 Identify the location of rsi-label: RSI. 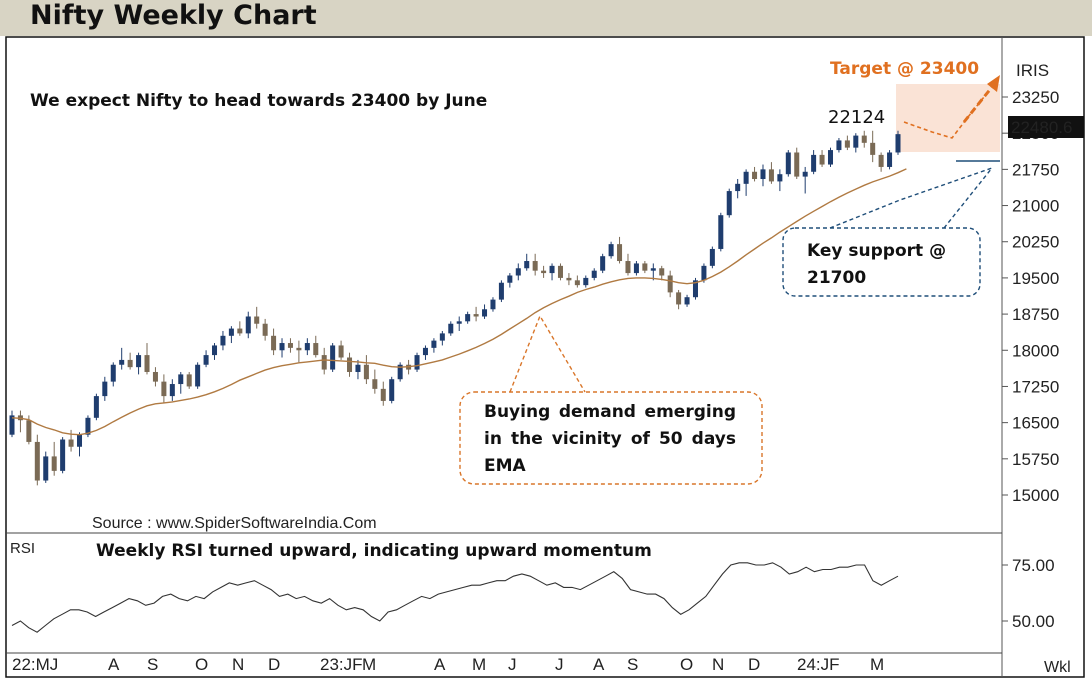
(22, 548).